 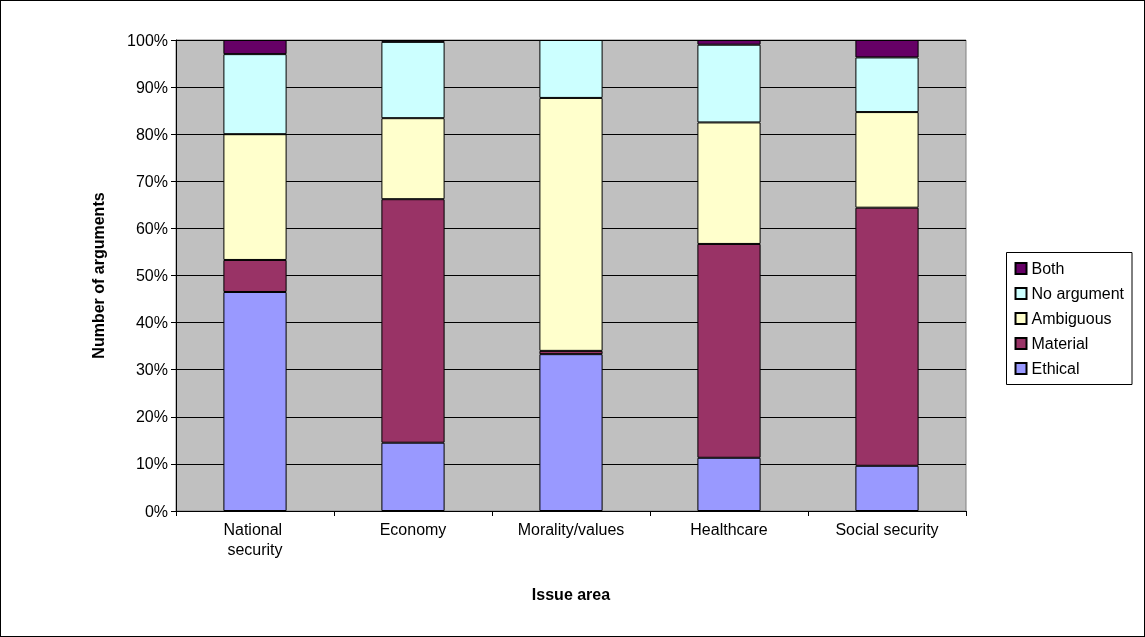 I want to click on y-tick-label: 60%, so click(x=151, y=228).